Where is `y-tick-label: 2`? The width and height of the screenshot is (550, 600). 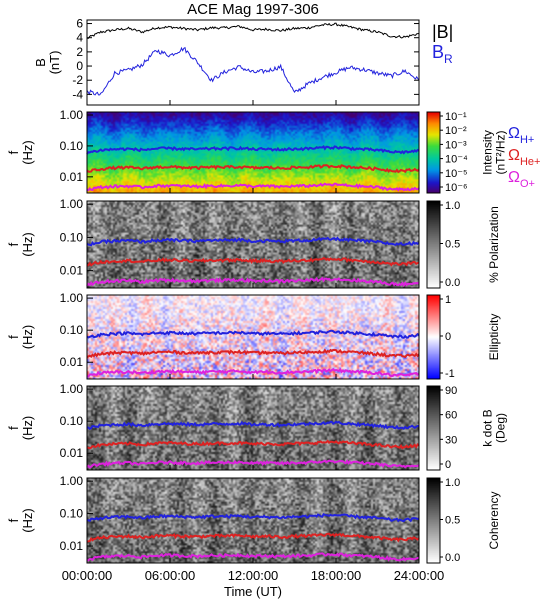
y-tick-label: 2 is located at coordinates (79, 52).